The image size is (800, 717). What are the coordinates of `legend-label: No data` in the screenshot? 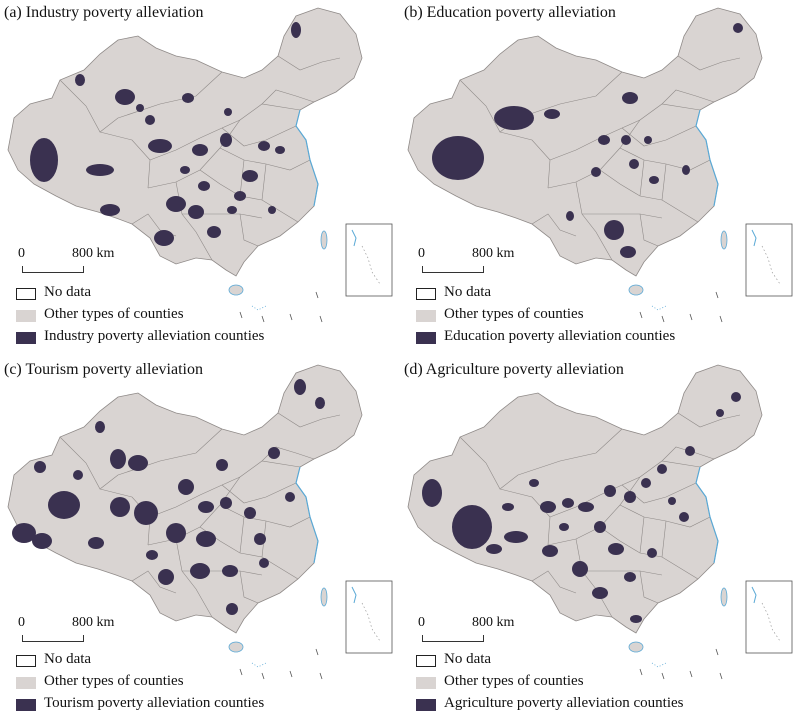 It's located at (68, 292).